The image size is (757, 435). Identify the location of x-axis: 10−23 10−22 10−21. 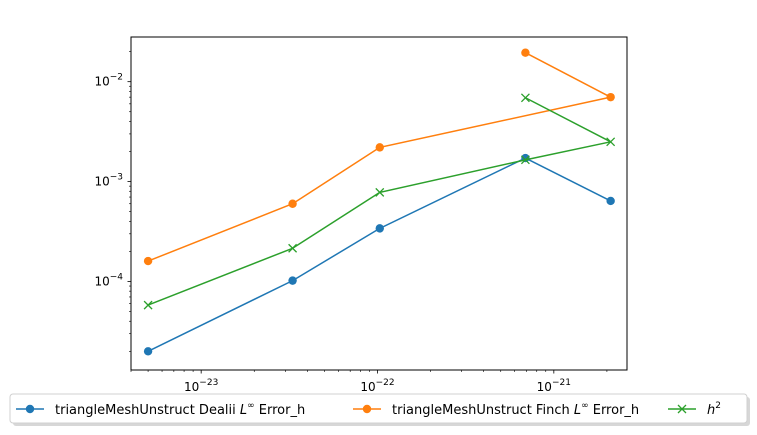
(369, 382).